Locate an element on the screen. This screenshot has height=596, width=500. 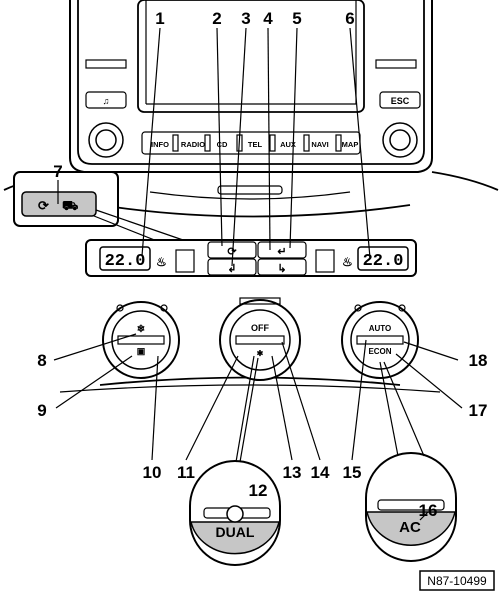
airflow-lower-icon: ↳ is located at coordinates (281, 269).